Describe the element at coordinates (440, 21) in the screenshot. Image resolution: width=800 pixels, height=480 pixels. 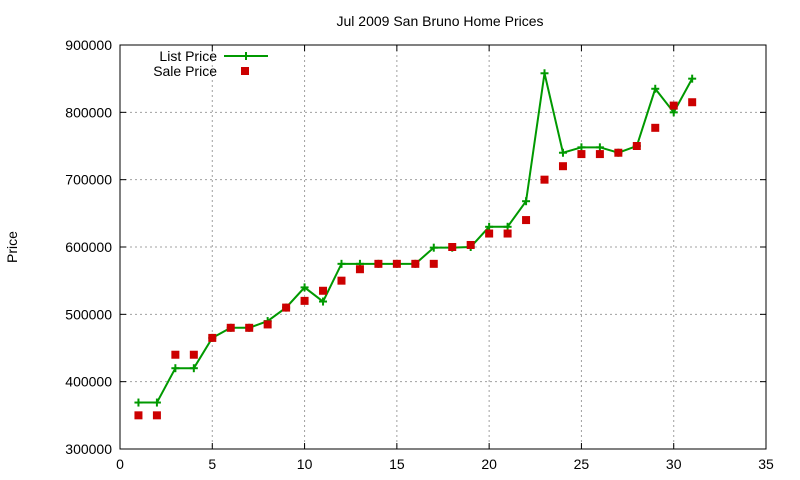
I see `chart-title: Jul 2009 San Bruno Home Prices` at that location.